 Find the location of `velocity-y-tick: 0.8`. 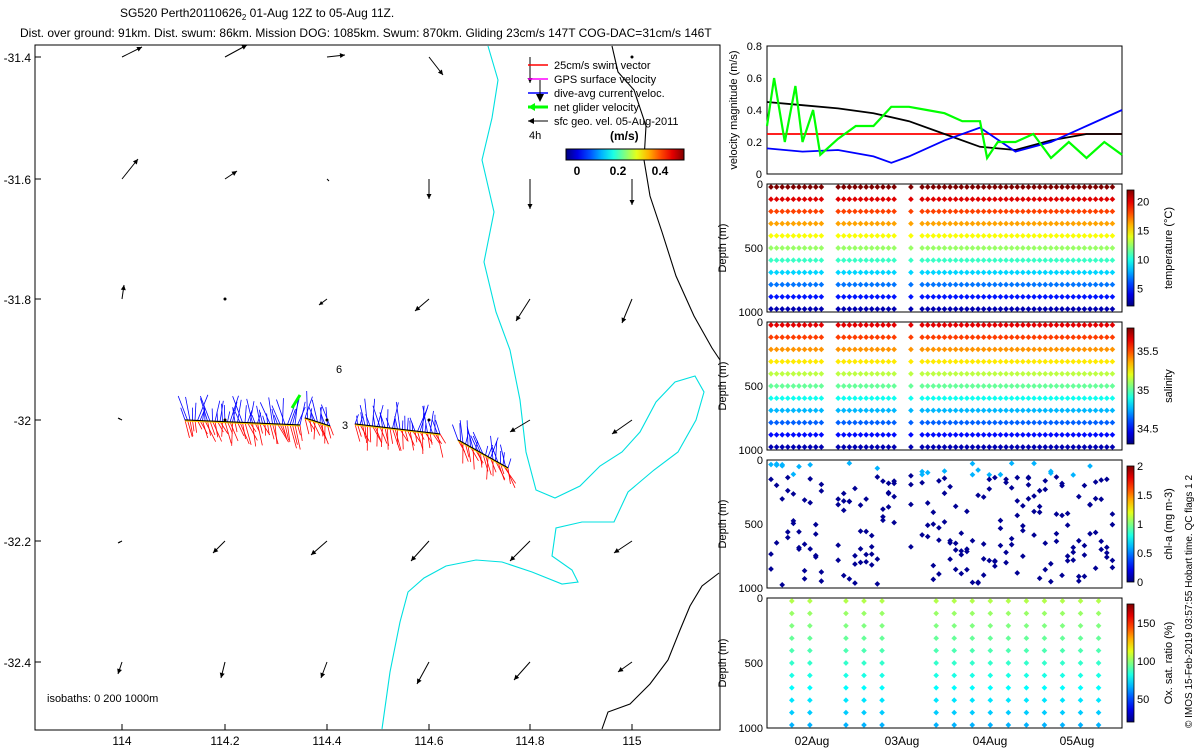

velocity-y-tick: 0.8 is located at coordinates (754, 47).